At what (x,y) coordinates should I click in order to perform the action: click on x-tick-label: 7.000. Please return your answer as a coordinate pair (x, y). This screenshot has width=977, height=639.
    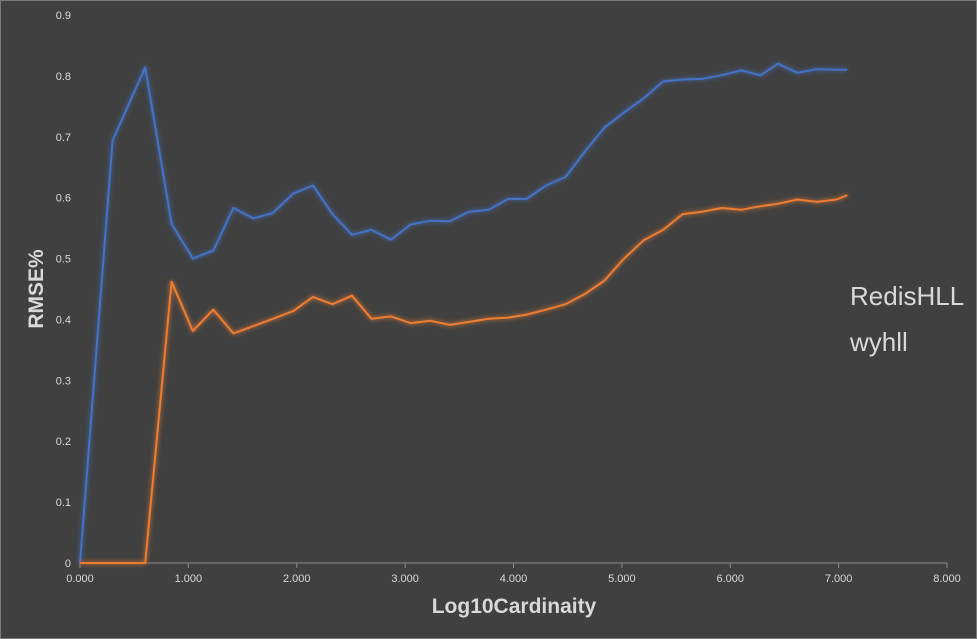
    Looking at the image, I should click on (839, 579).